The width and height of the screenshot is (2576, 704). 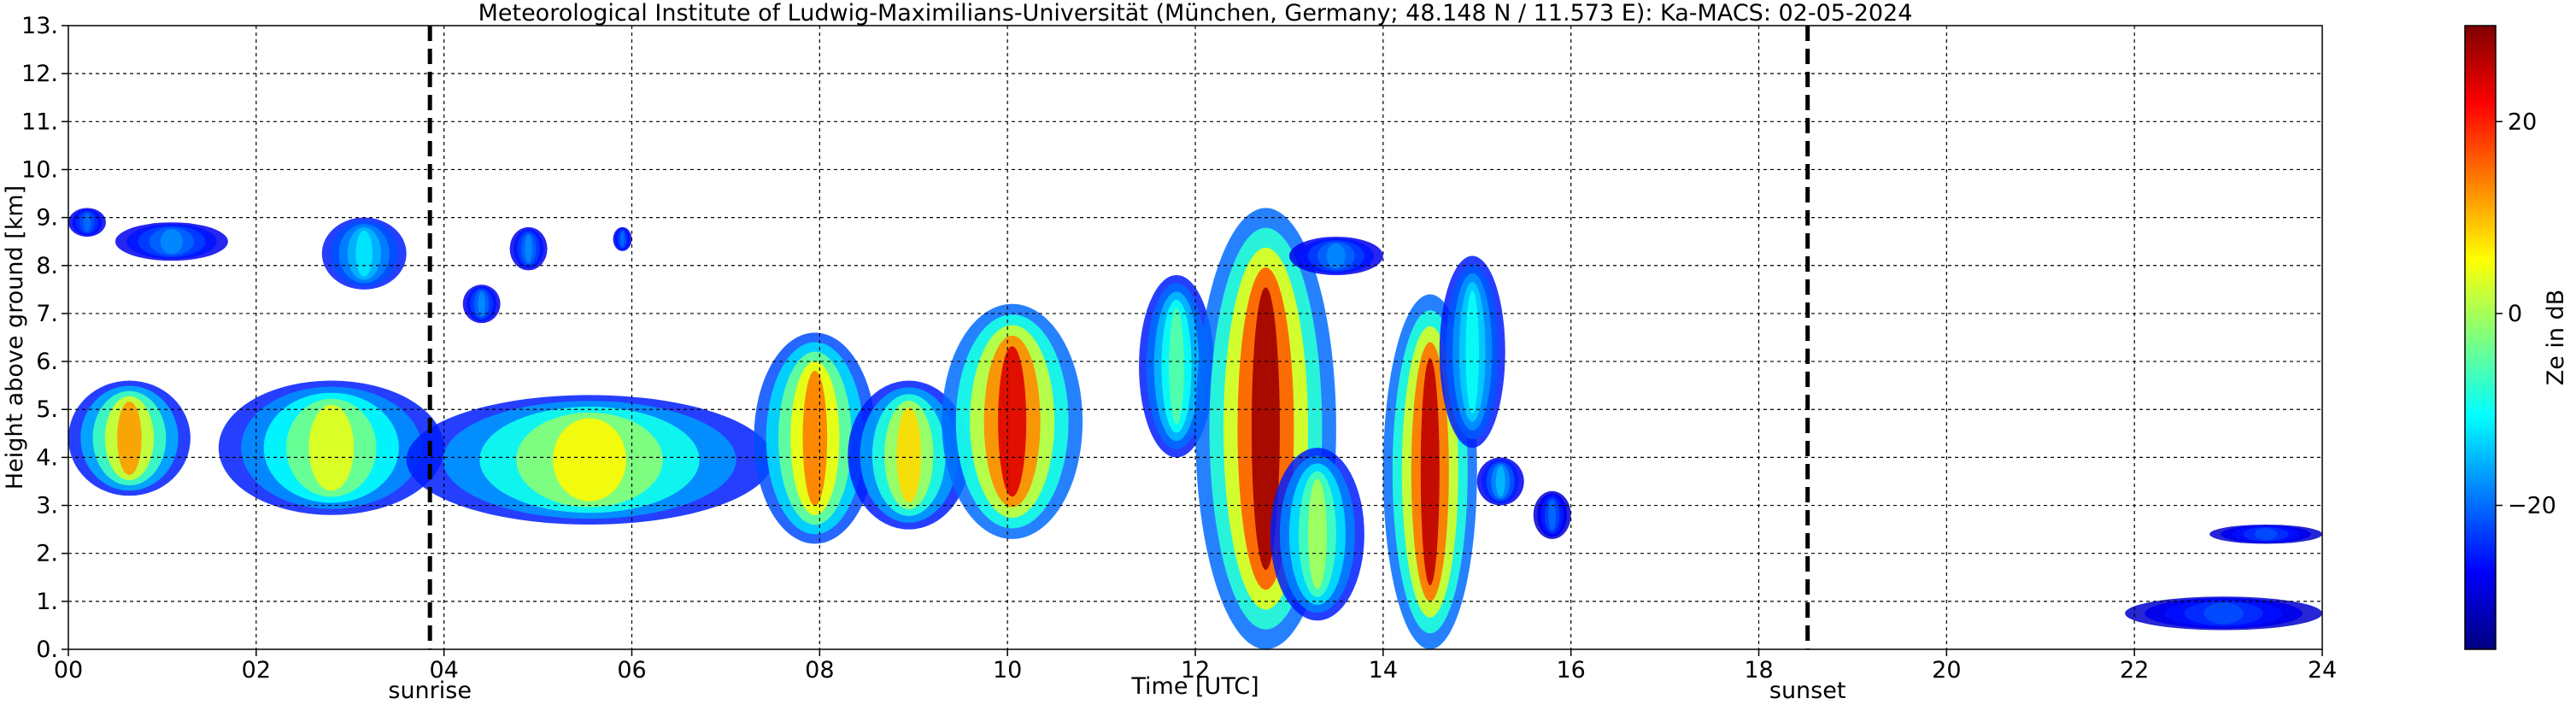 I want to click on y-tick-label: 6., so click(x=47, y=362).